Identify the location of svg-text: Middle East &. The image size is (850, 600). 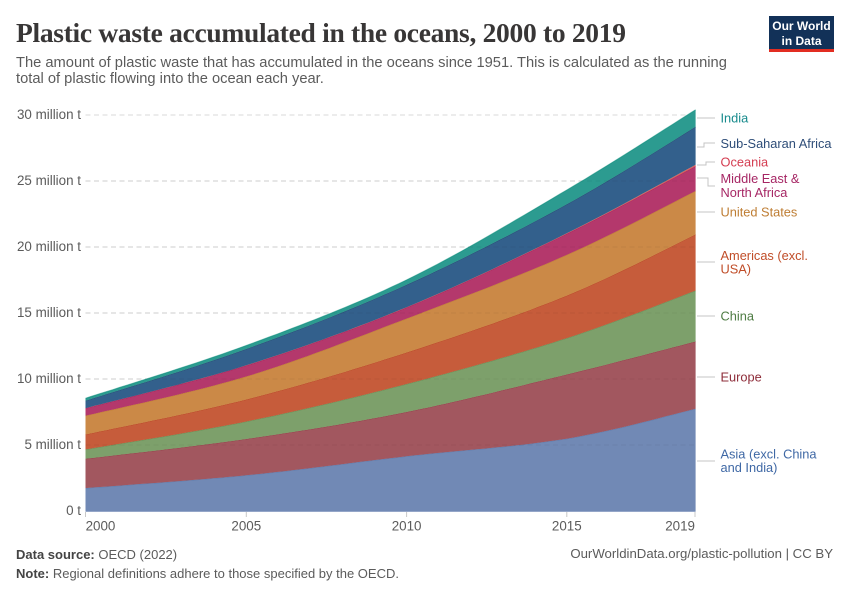
(760, 178).